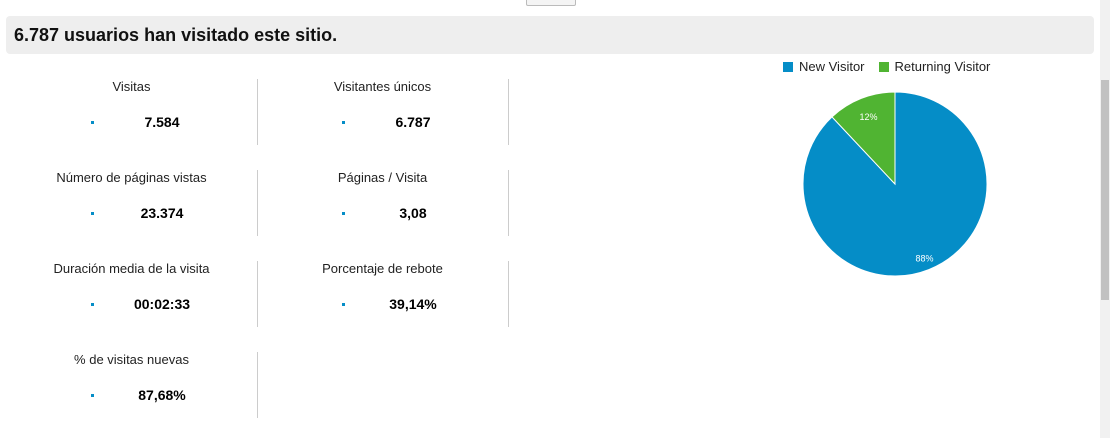  What do you see at coordinates (132, 294) in the screenshot?
I see `metric-cell: Duración media de la visita 00:02:33` at bounding box center [132, 294].